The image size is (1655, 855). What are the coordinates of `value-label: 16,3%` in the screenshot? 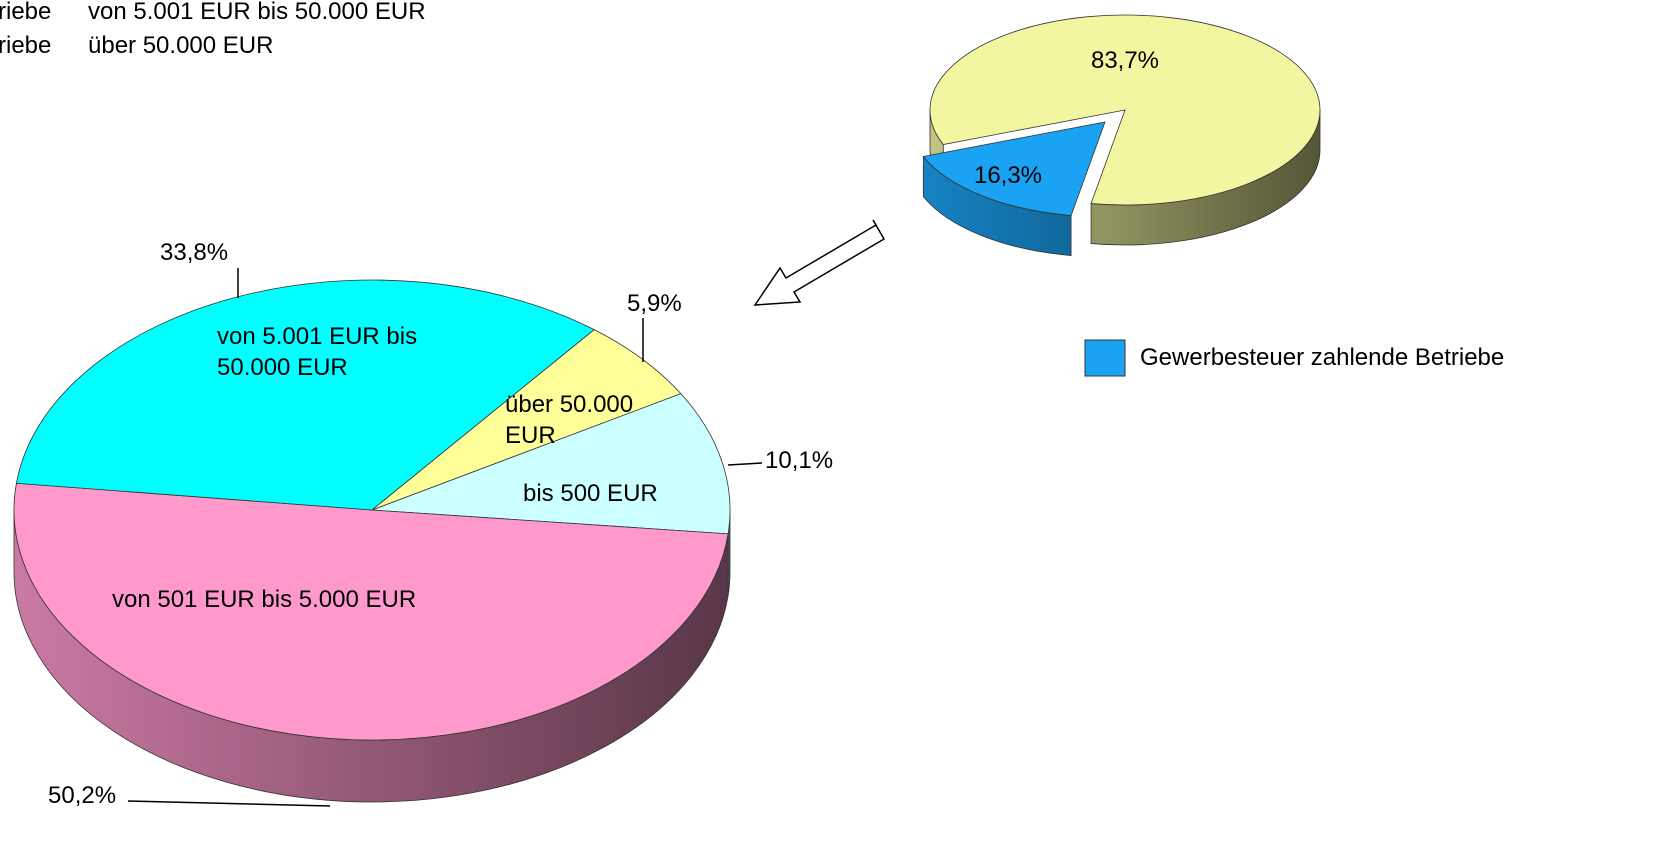 It's located at (1008, 175).